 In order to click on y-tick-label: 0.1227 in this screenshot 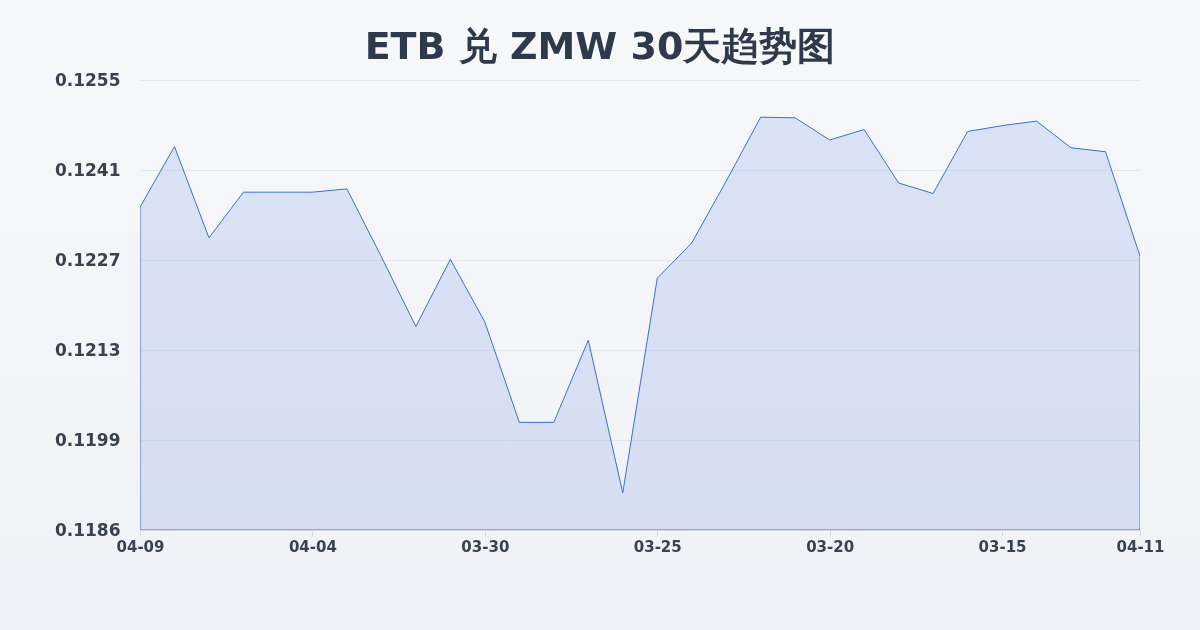, I will do `click(87, 259)`.